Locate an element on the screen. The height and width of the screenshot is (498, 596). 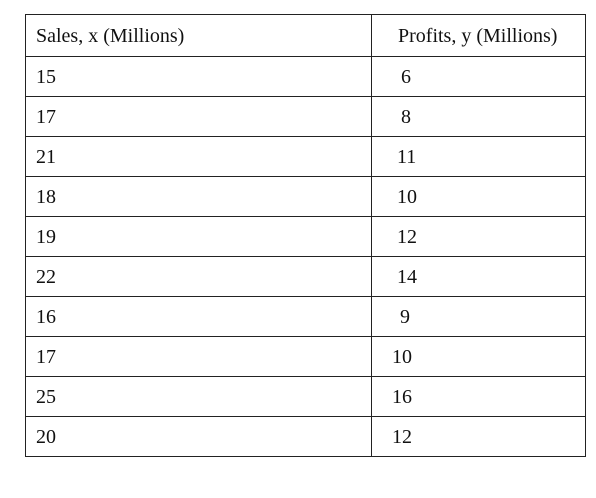
profits-cell: 6 is located at coordinates (478, 76).